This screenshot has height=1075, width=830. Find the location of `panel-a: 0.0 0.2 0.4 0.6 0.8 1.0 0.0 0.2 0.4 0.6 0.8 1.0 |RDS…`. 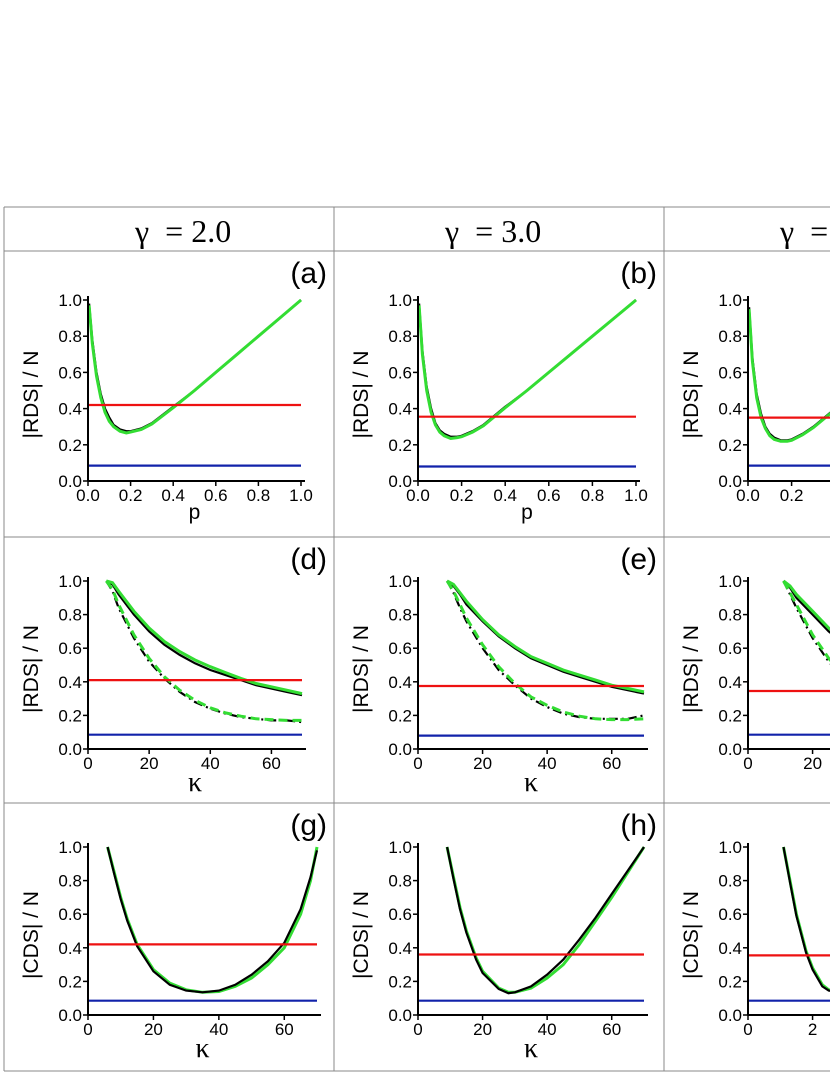

panel-a: 0.0 0.2 0.4 0.6 0.8 1.0 0.0 0.2 0.4 0.6 0.8 1.0 |RDS… is located at coordinates (173, 390).